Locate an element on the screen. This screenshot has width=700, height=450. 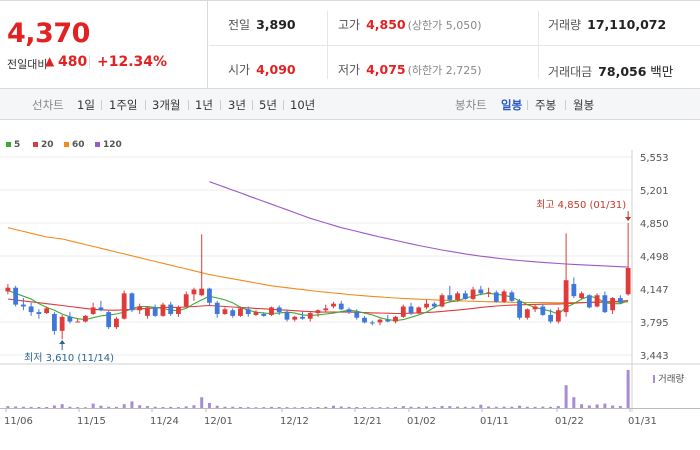
period-5y-button: 5년 is located at coordinates (268, 105).